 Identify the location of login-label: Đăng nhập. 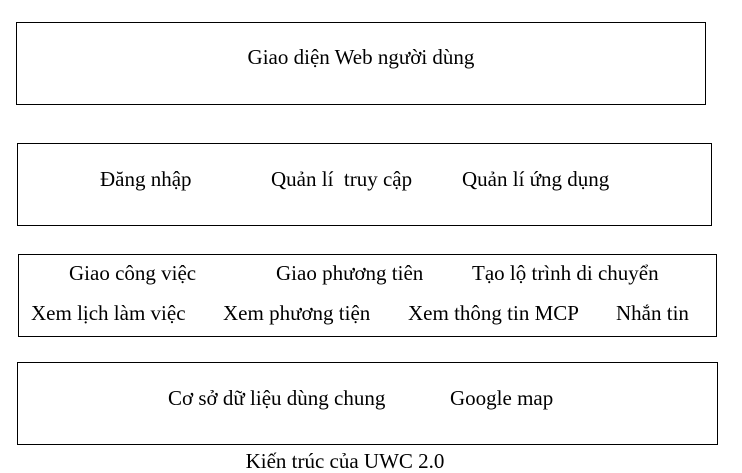
(146, 179).